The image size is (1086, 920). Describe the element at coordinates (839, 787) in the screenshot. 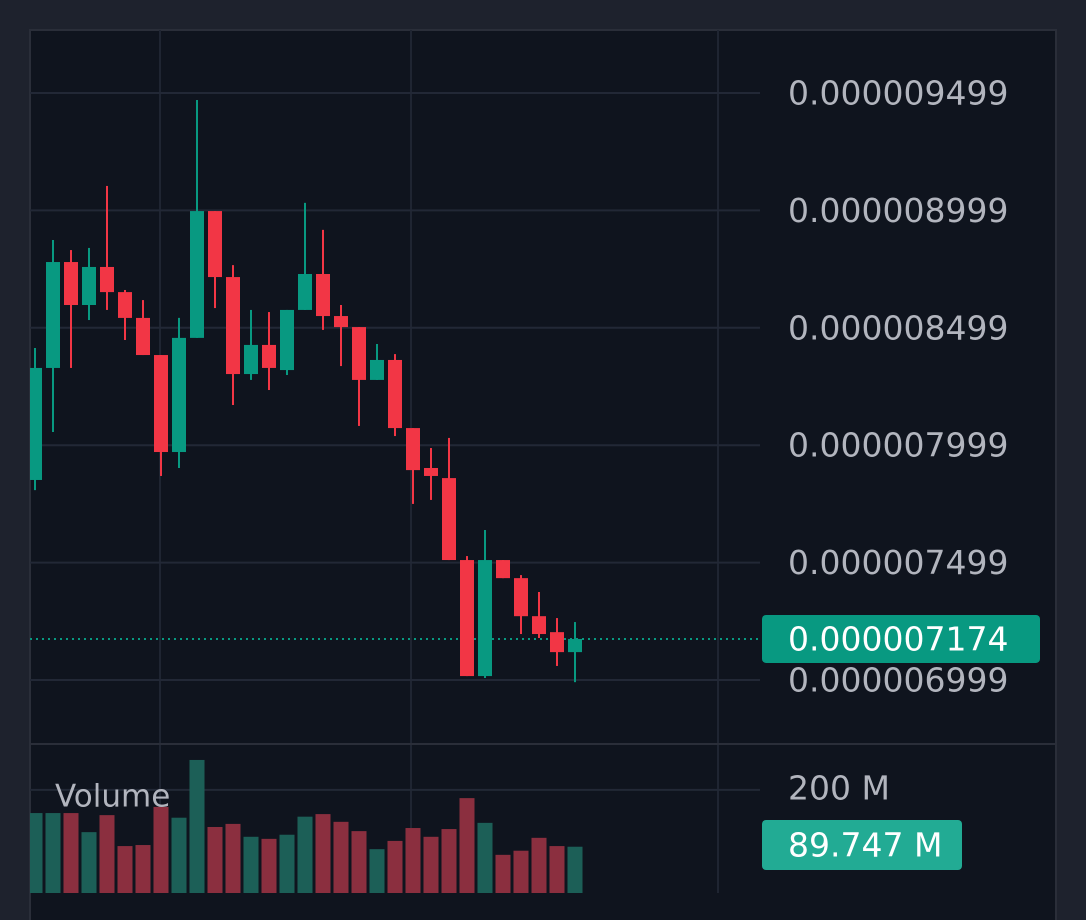

I see `y-tick-label: 200 M` at that location.